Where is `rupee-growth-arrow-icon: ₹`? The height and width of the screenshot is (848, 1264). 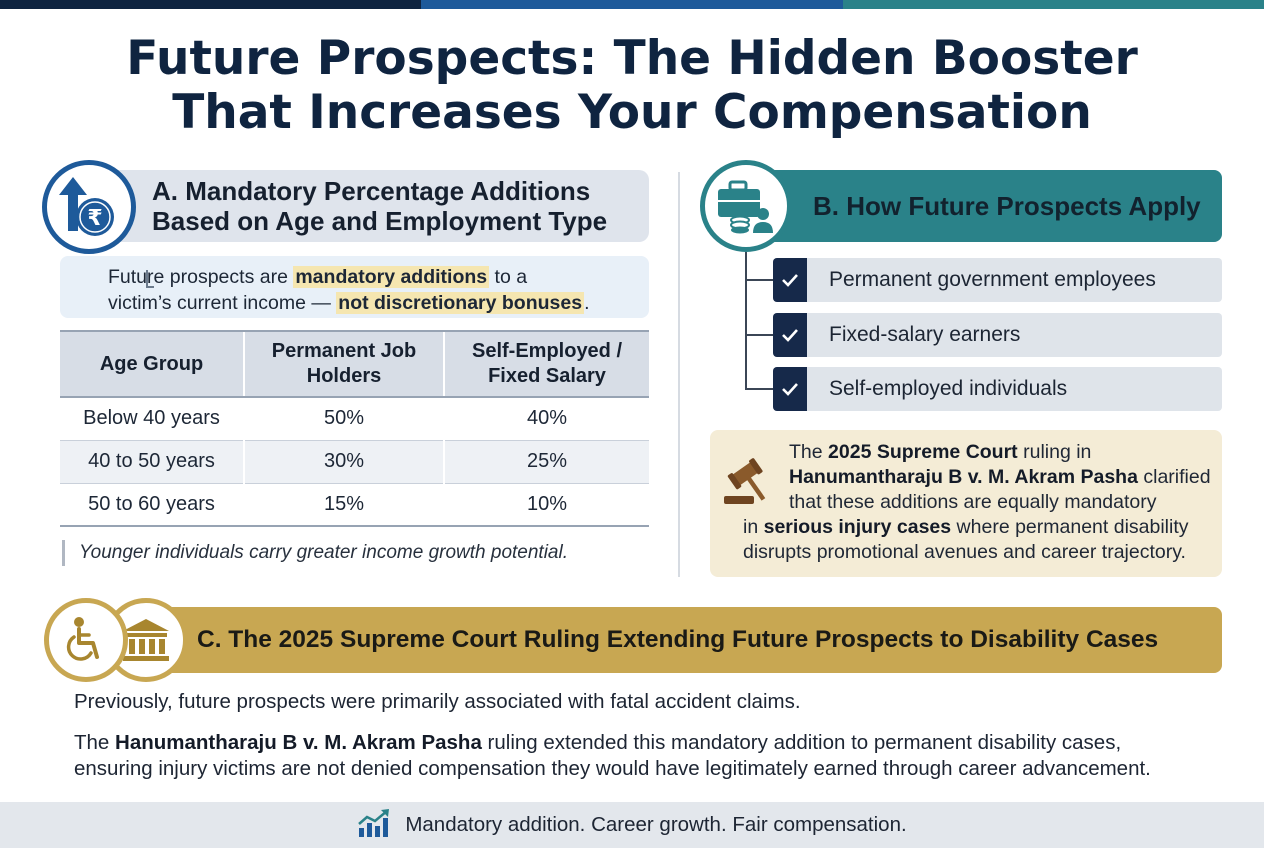
rupee-growth-arrow-icon: ₹ is located at coordinates (89, 207).